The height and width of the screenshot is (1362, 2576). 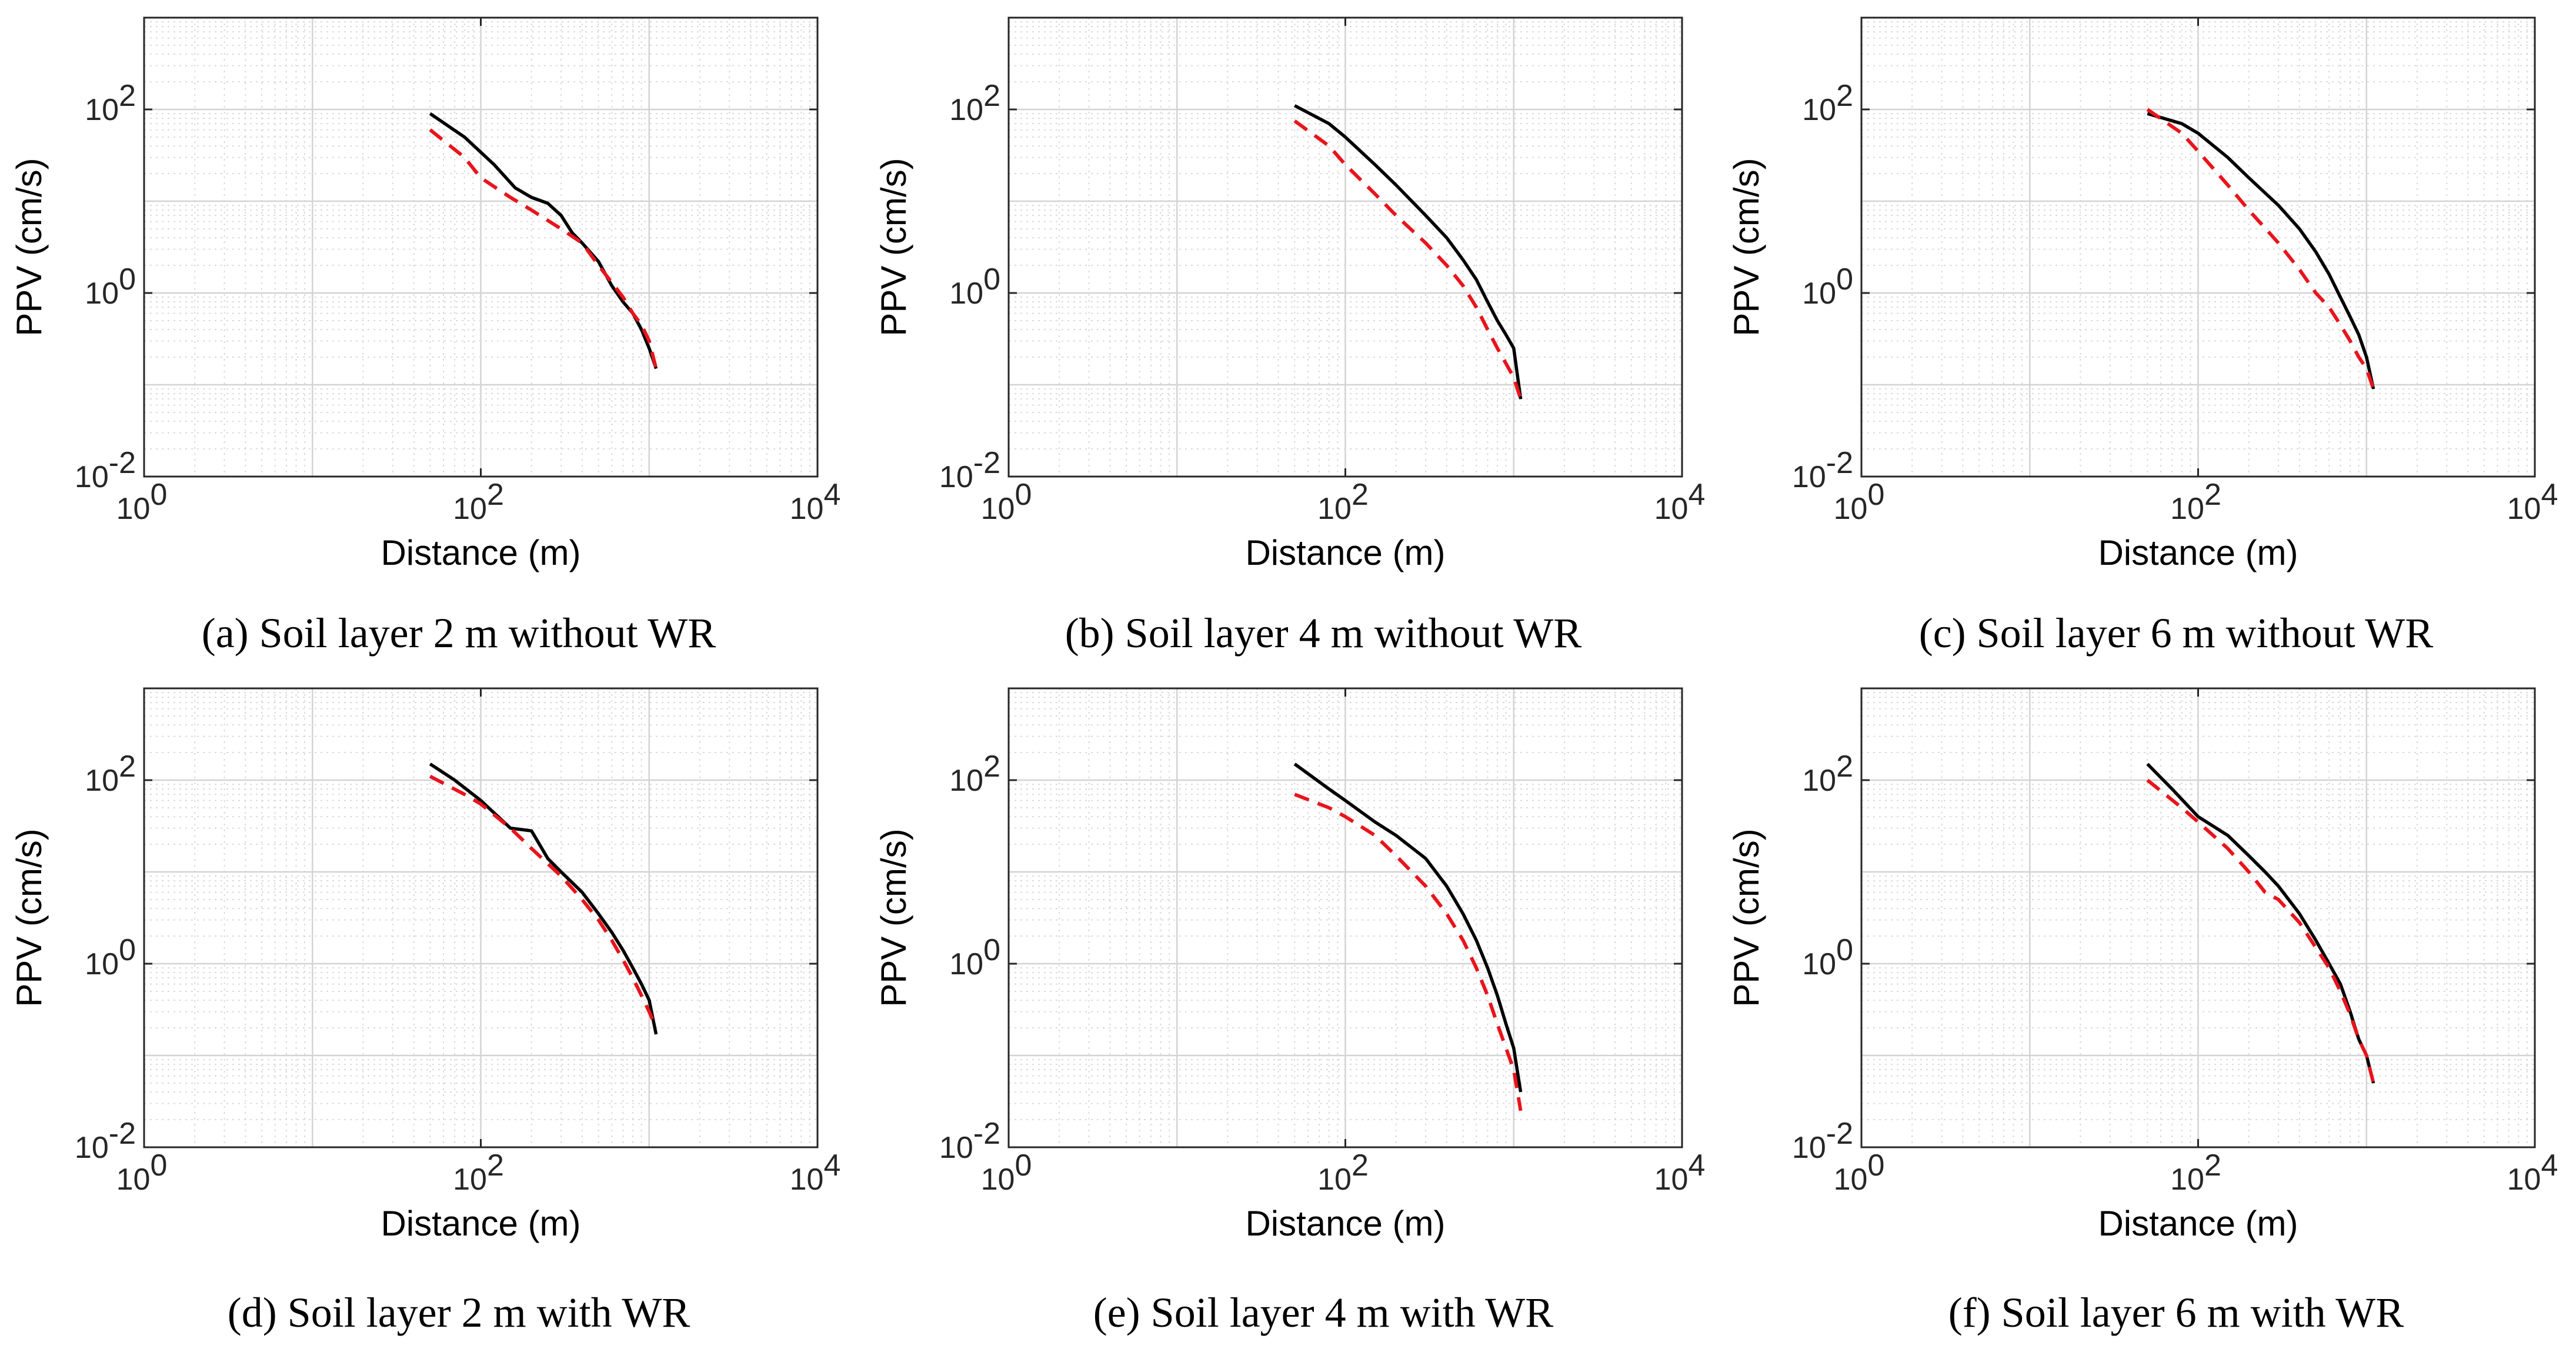 What do you see at coordinates (2176, 1312) in the screenshot?
I see `panel-caption: (f) Soil layer 6 m with WR` at bounding box center [2176, 1312].